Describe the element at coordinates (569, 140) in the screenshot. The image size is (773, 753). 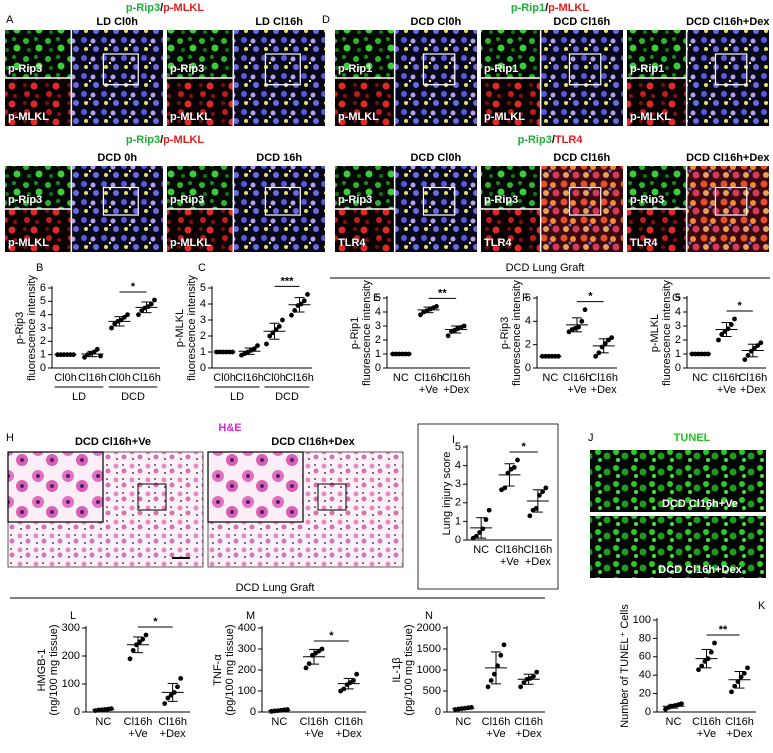
I see `title-part: TLR4` at that location.